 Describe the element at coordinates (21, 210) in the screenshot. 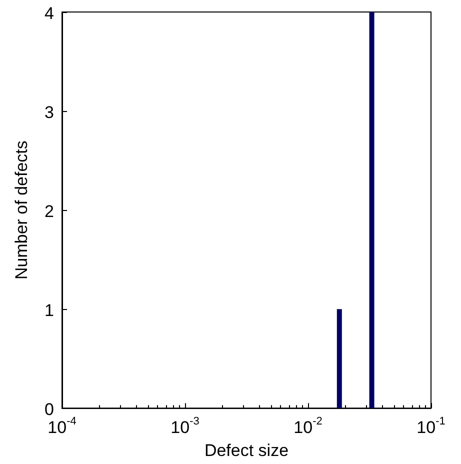

I see `y-axis-title: Number of defects` at that location.